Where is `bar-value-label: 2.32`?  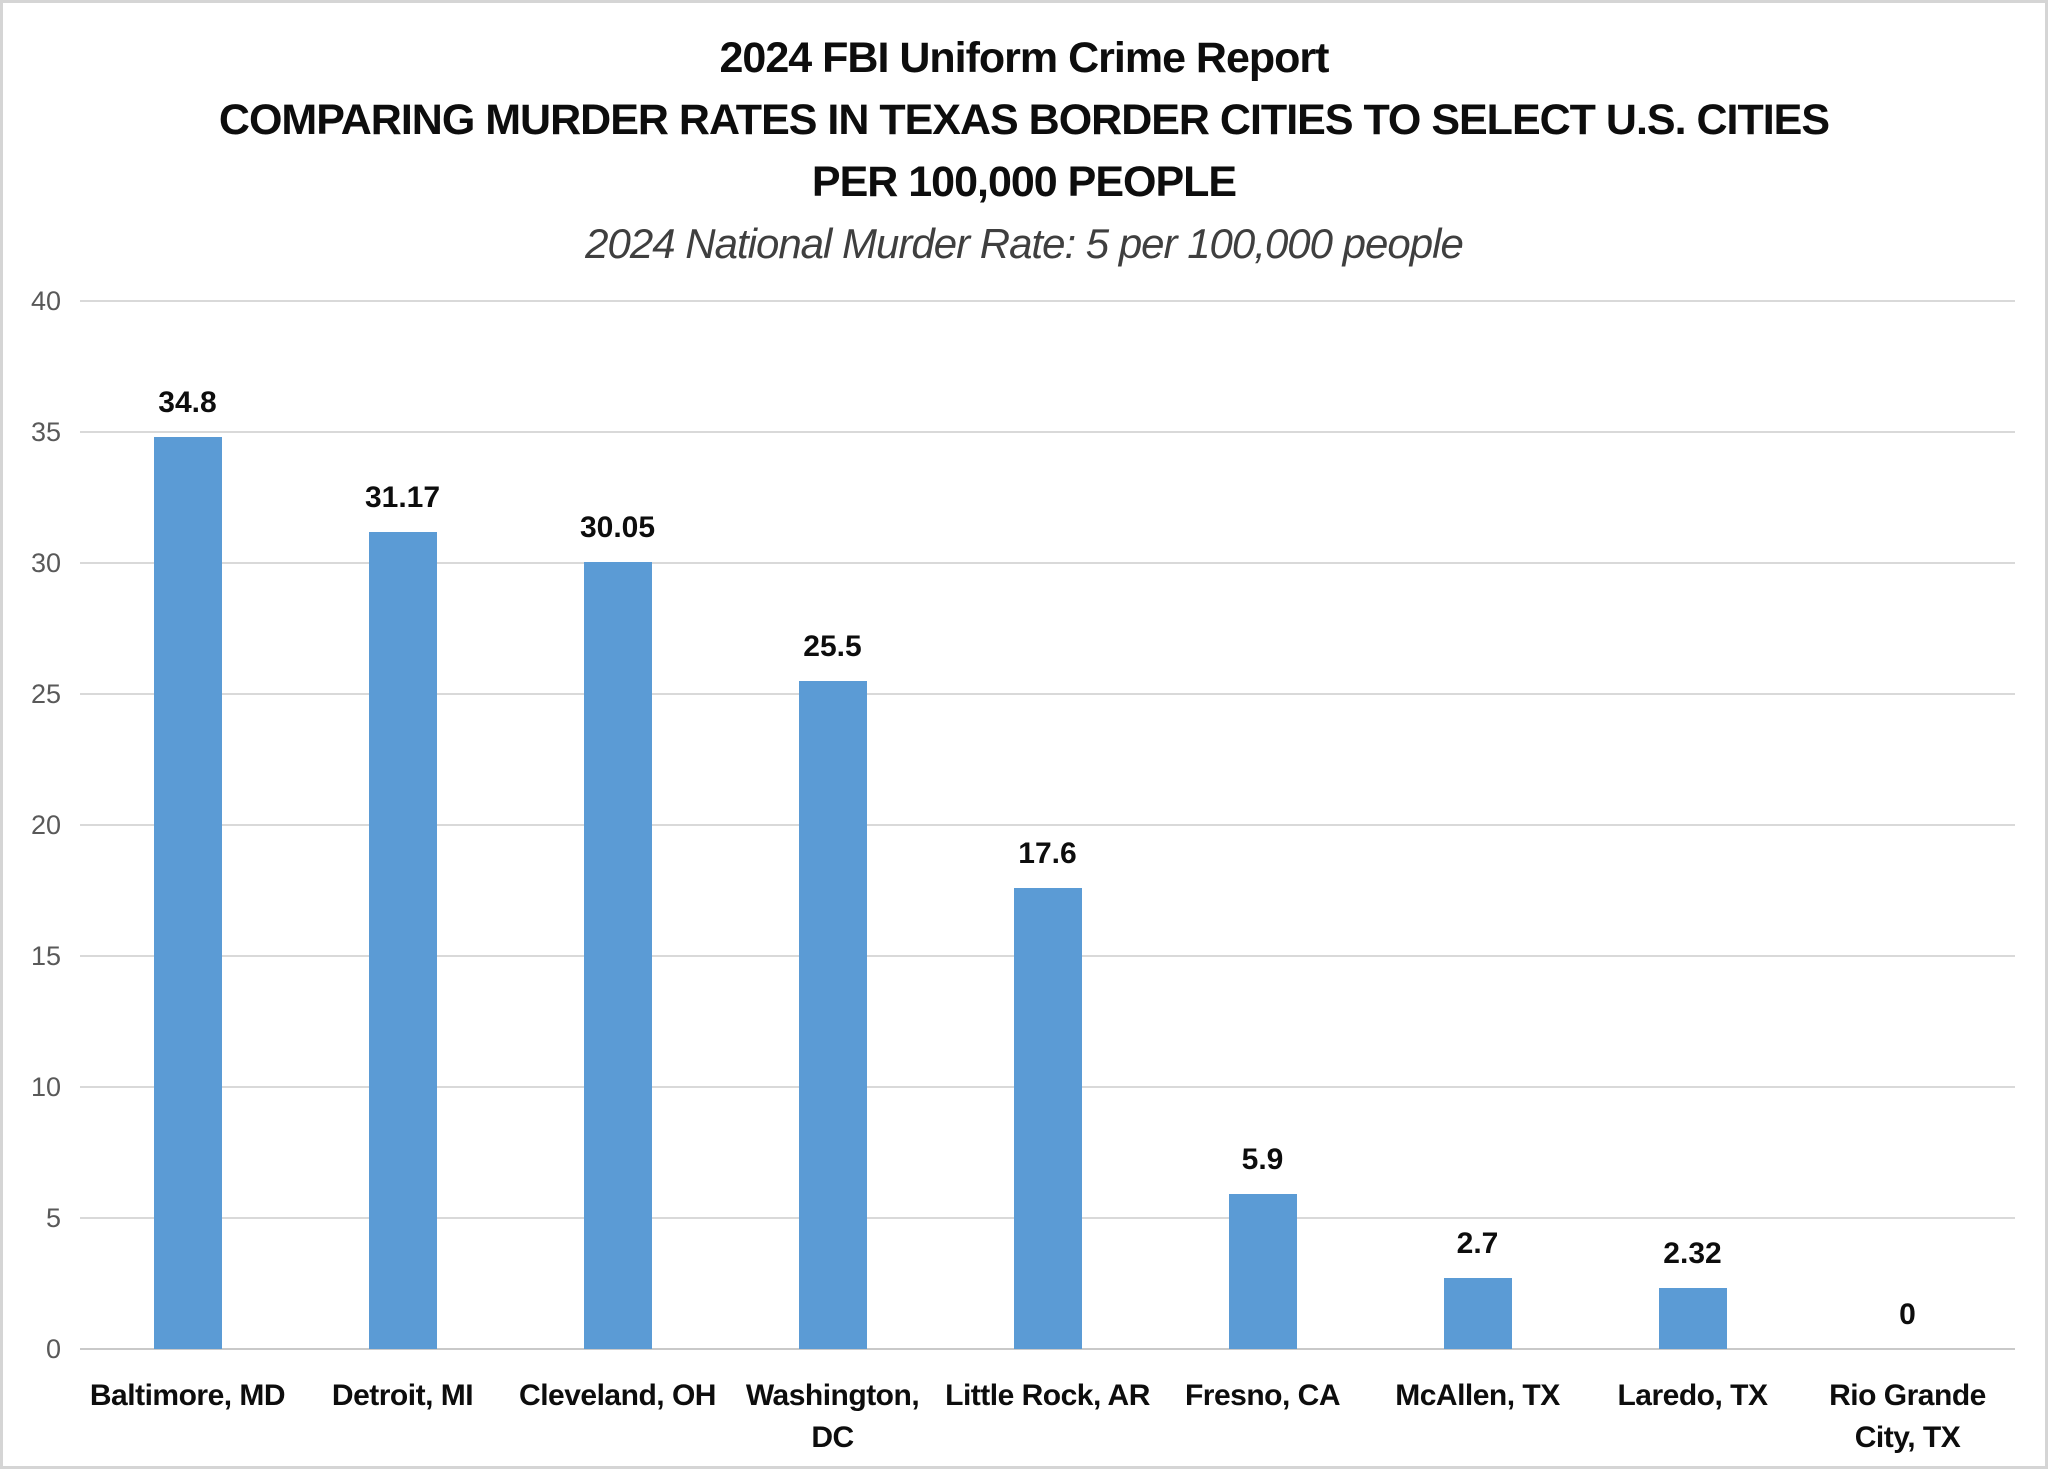 bar-value-label: 2.32 is located at coordinates (1692, 1254).